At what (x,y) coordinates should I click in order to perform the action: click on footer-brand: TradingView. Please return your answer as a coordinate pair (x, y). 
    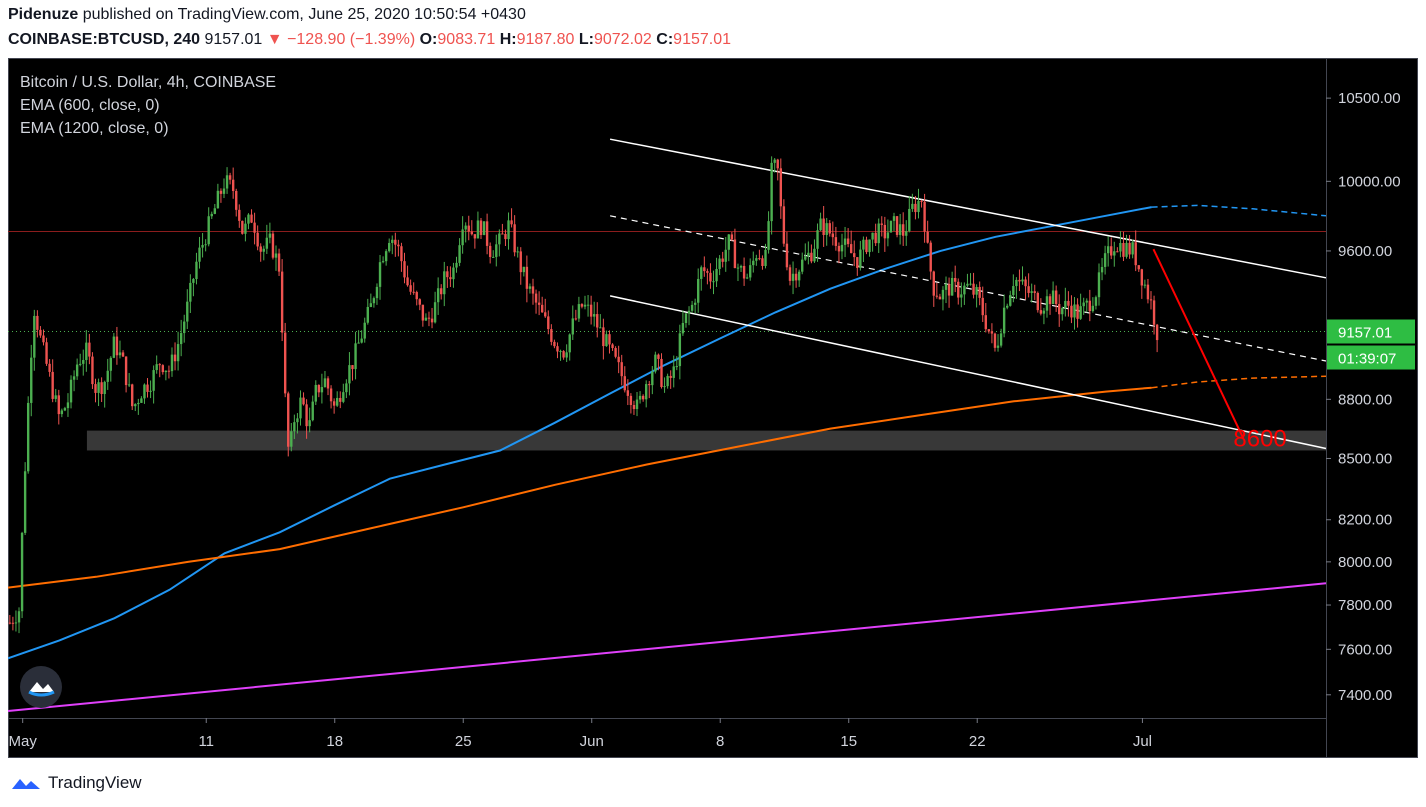
    Looking at the image, I should click on (95, 782).